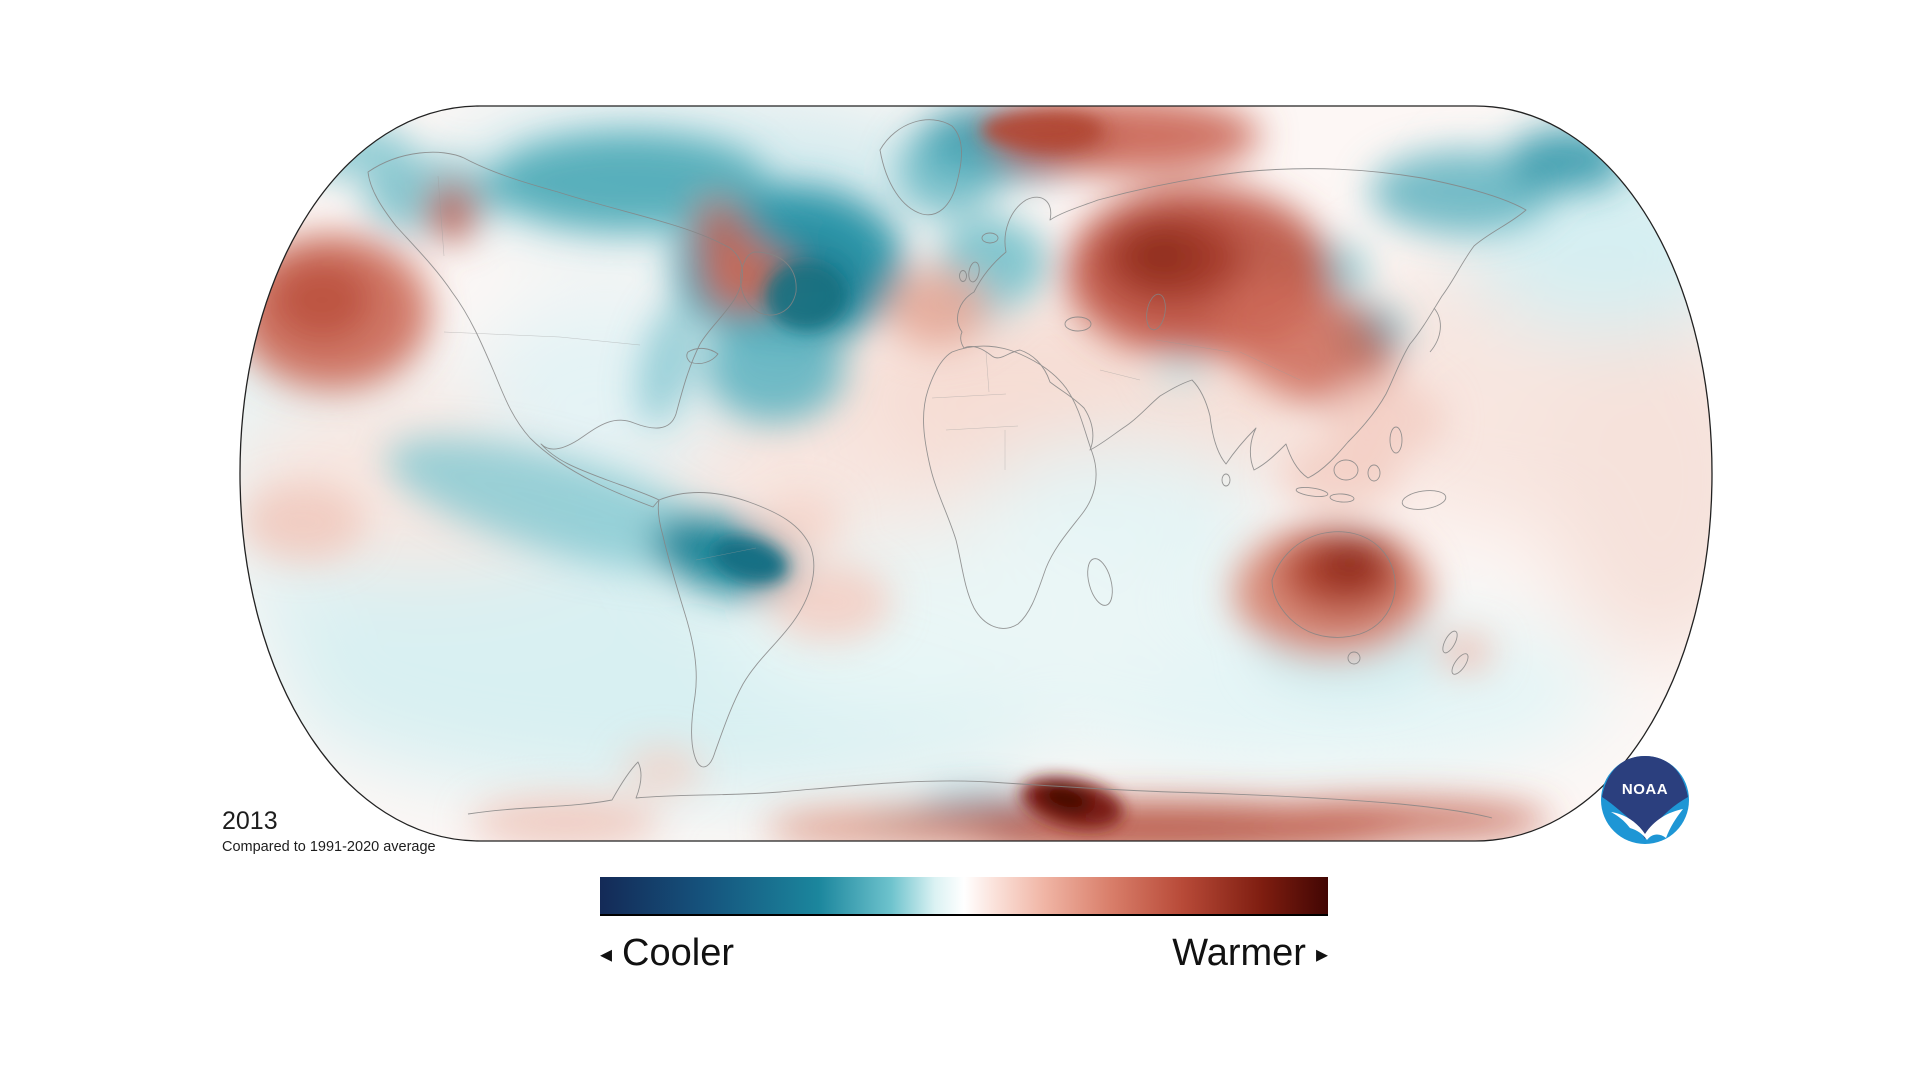 The image size is (1920, 1080). Describe the element at coordinates (1647, 824) in the screenshot. I see `noaa-logo-gull-icon` at that location.